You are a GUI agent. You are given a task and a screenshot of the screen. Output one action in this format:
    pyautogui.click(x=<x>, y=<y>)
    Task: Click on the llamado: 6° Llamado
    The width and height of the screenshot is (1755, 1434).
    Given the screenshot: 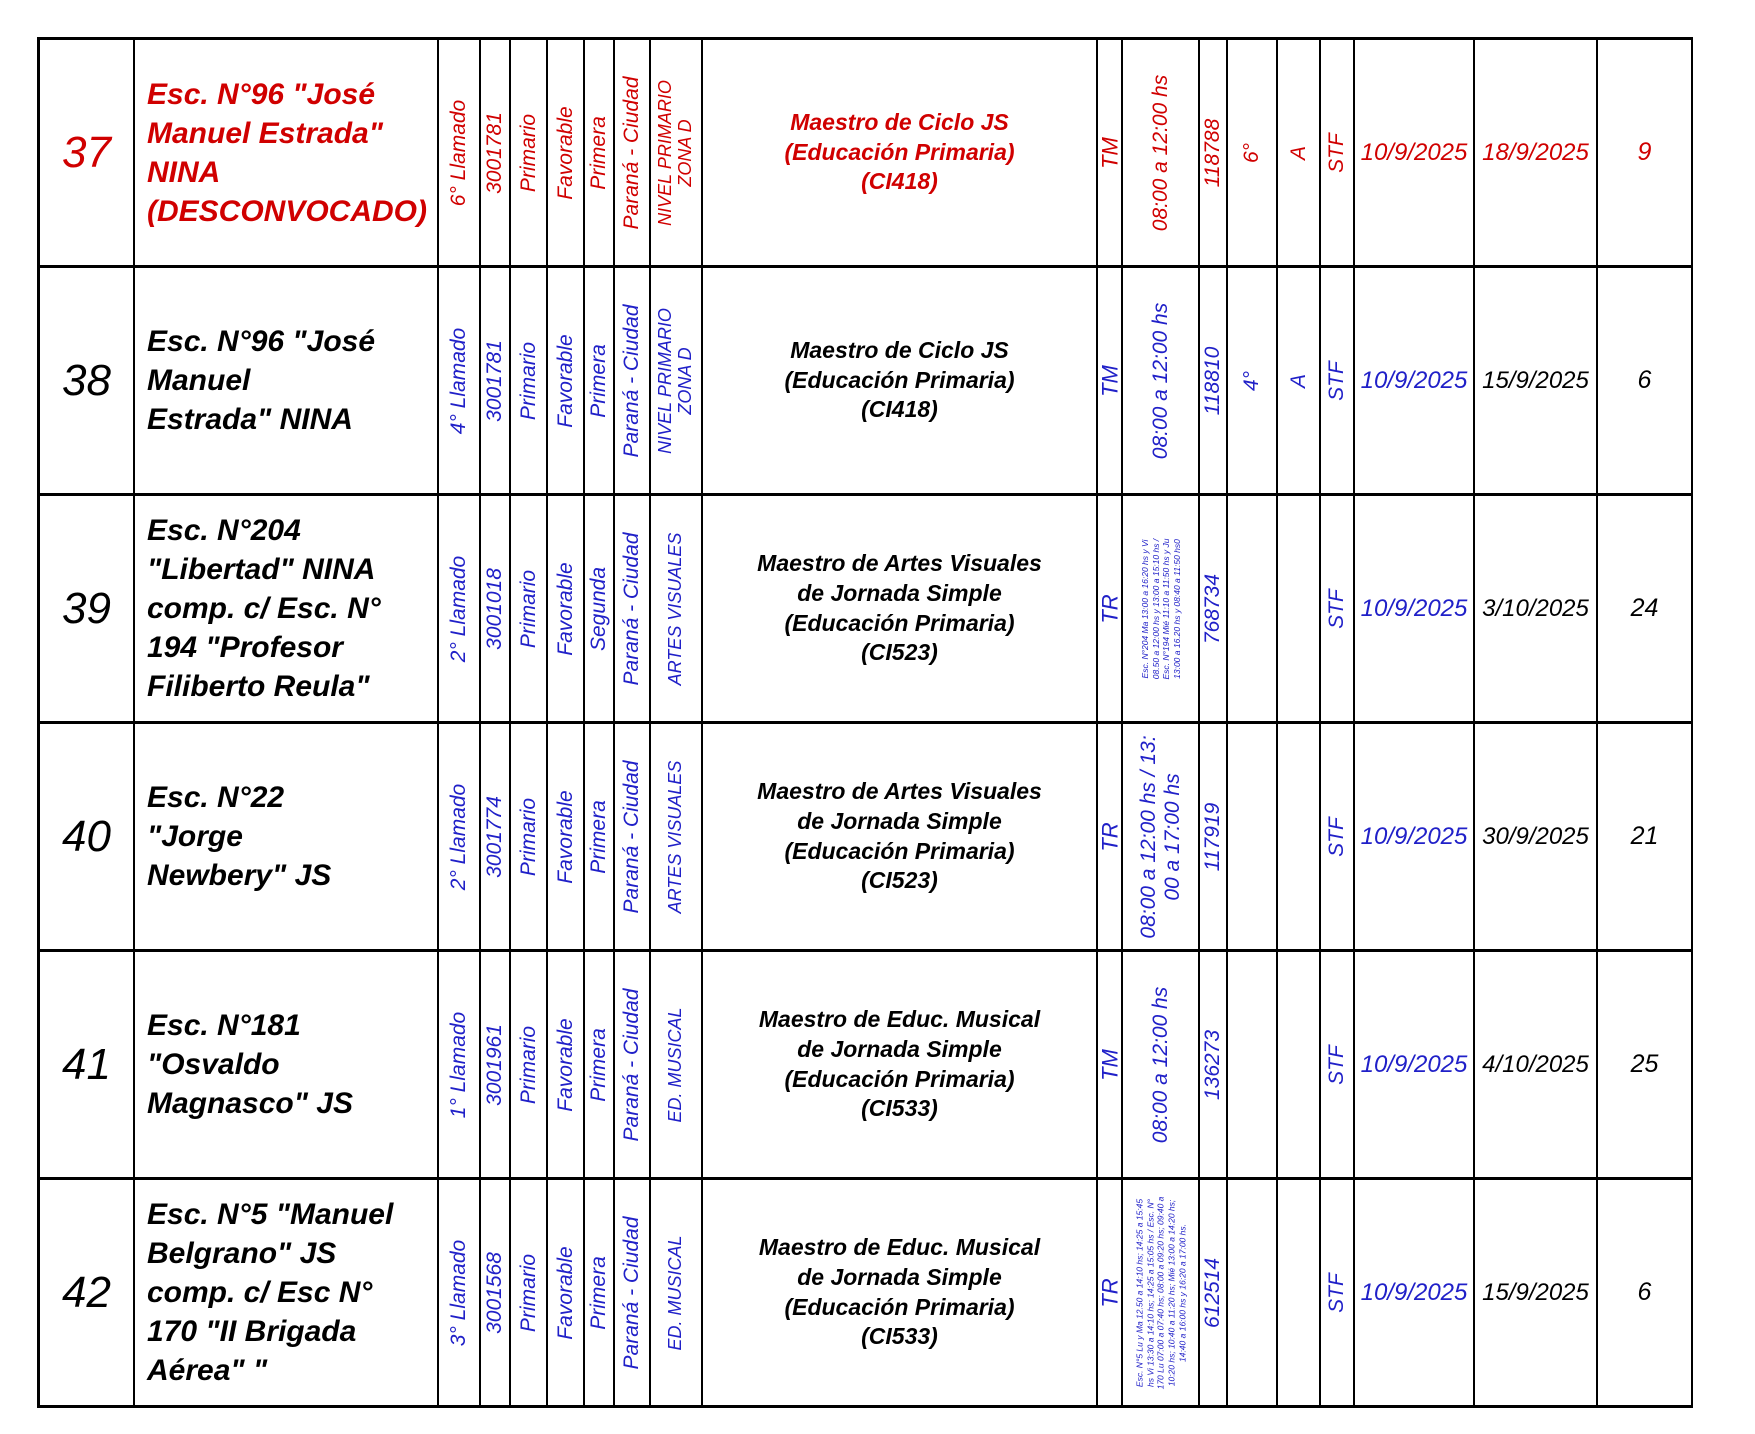 What is the action you would take?
    pyautogui.click(x=458, y=152)
    